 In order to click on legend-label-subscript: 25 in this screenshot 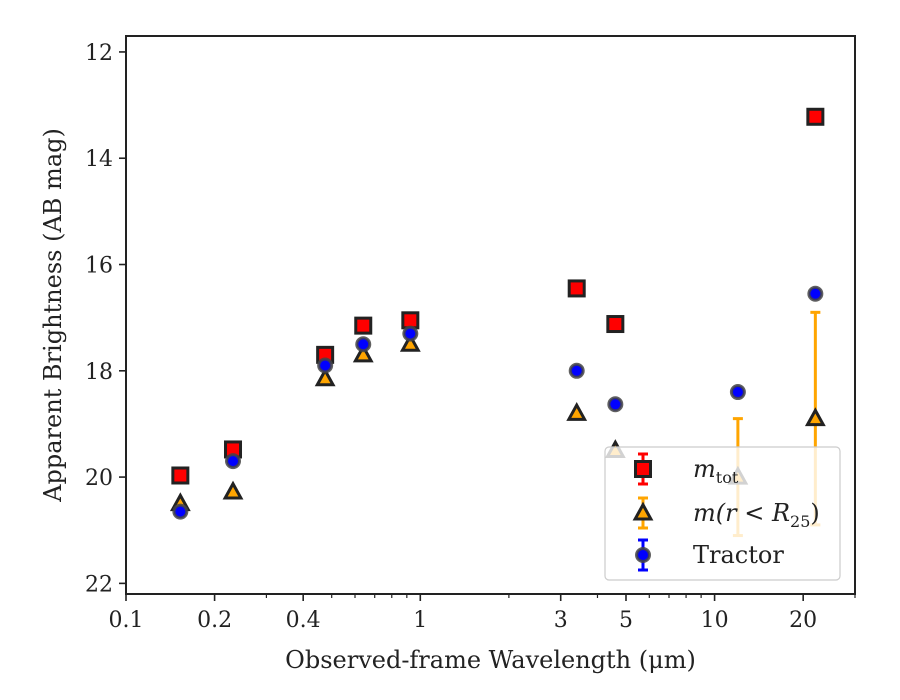, I will do `click(800, 521)`.